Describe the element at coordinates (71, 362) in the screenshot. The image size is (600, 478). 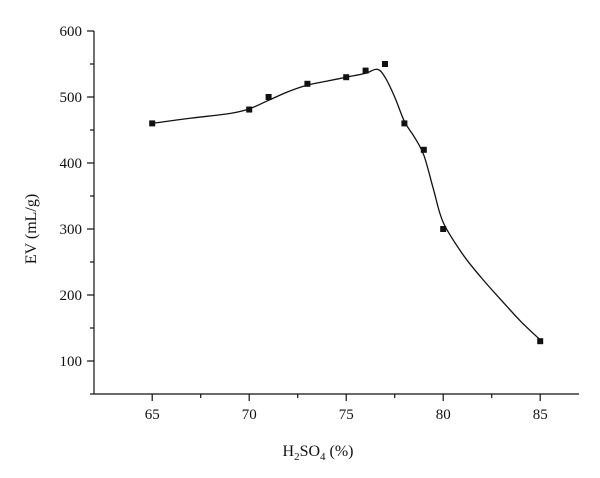
I see `y-tick-label: 100` at that location.